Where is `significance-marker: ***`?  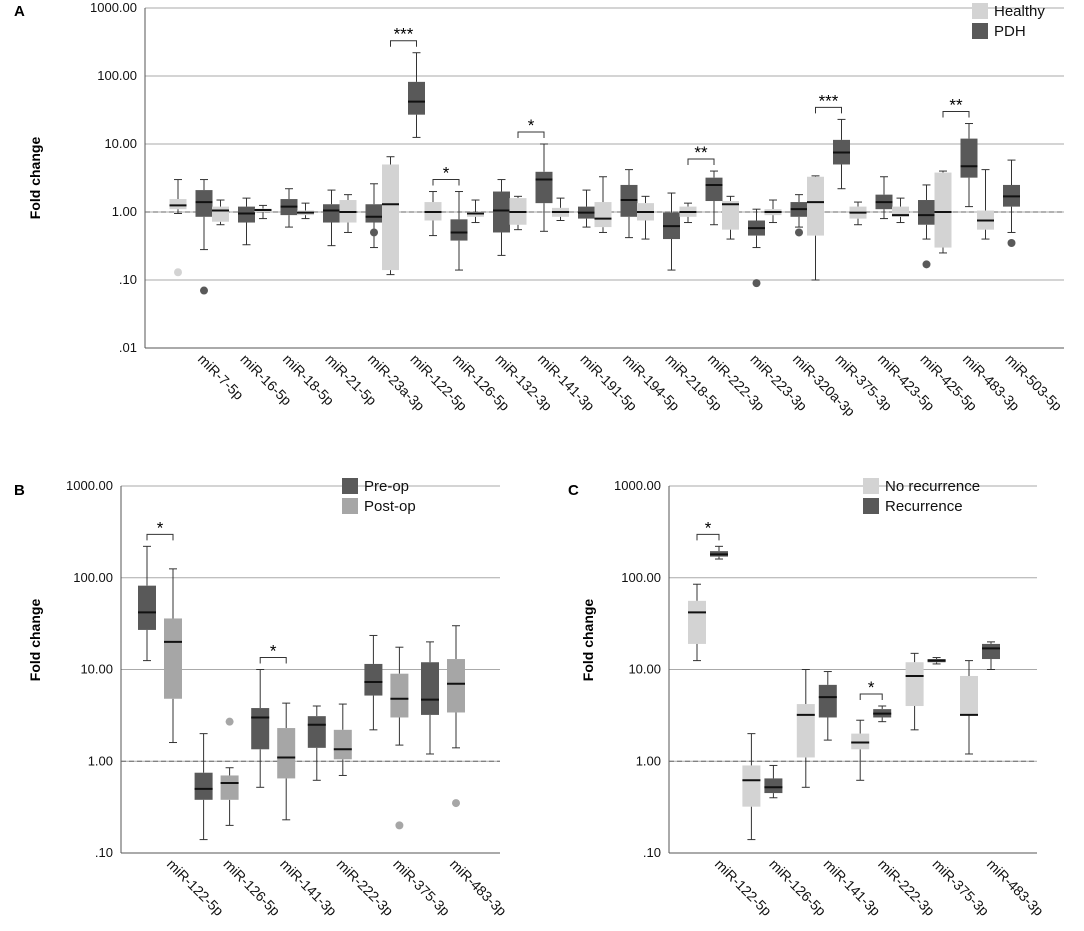
significance-marker: *** is located at coordinates (828, 102).